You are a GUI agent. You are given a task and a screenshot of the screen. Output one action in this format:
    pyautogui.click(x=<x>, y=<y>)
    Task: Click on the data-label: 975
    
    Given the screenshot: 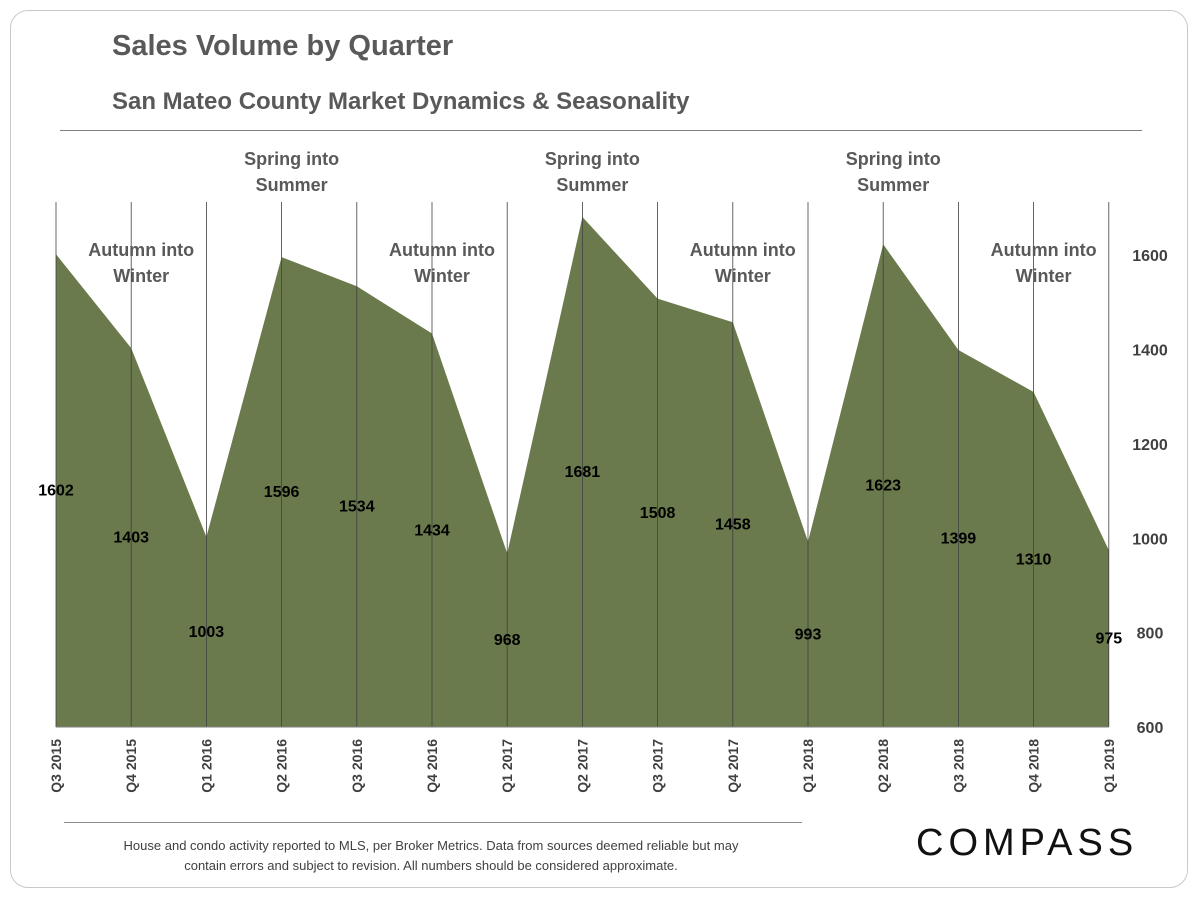 What is the action you would take?
    pyautogui.click(x=1108, y=639)
    